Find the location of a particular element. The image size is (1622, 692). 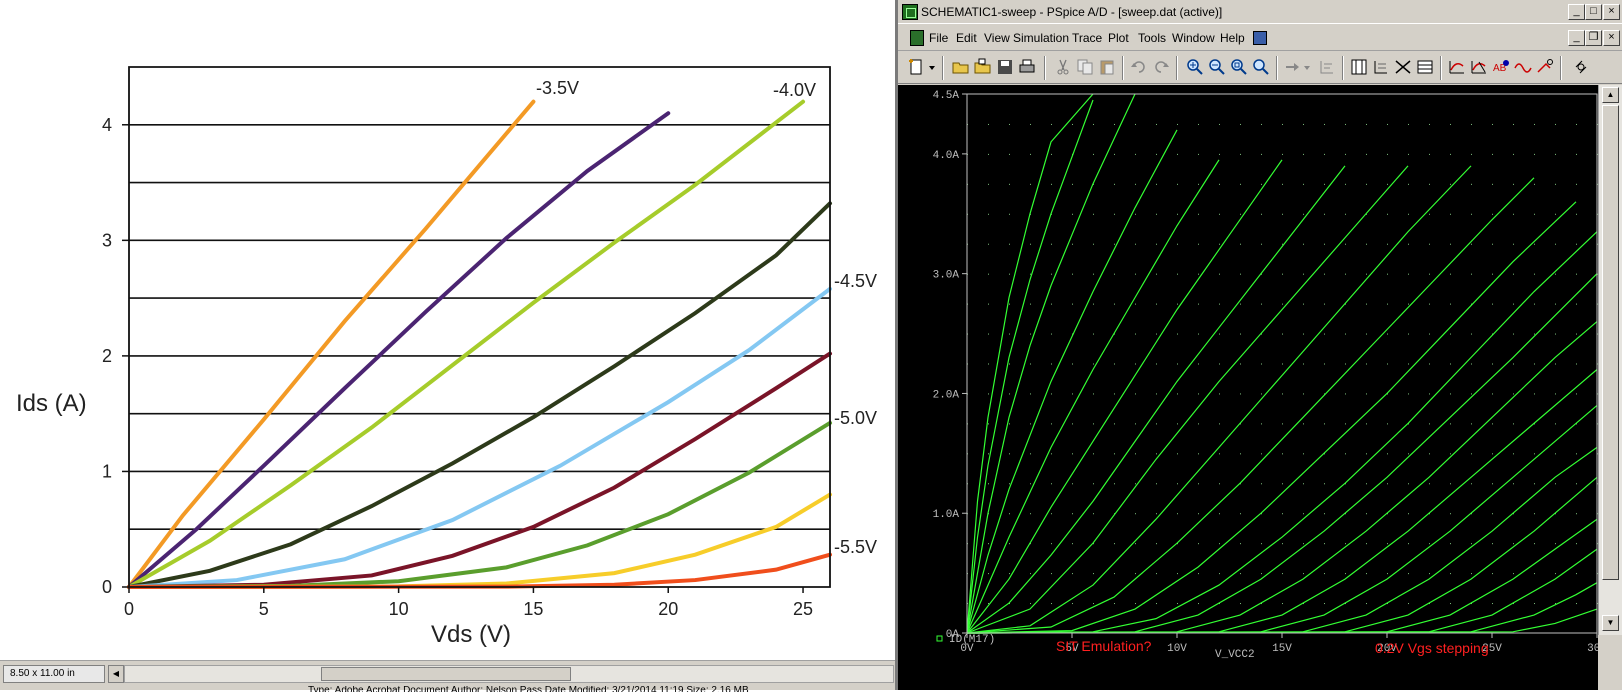

new-file-icon is located at coordinates (916, 67).